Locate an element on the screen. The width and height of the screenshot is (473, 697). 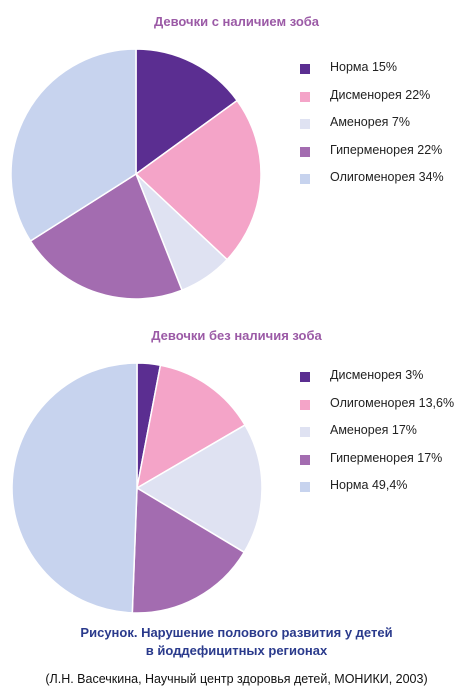
legend-label: Олигоменорея 13,6% is located at coordinates (392, 402).